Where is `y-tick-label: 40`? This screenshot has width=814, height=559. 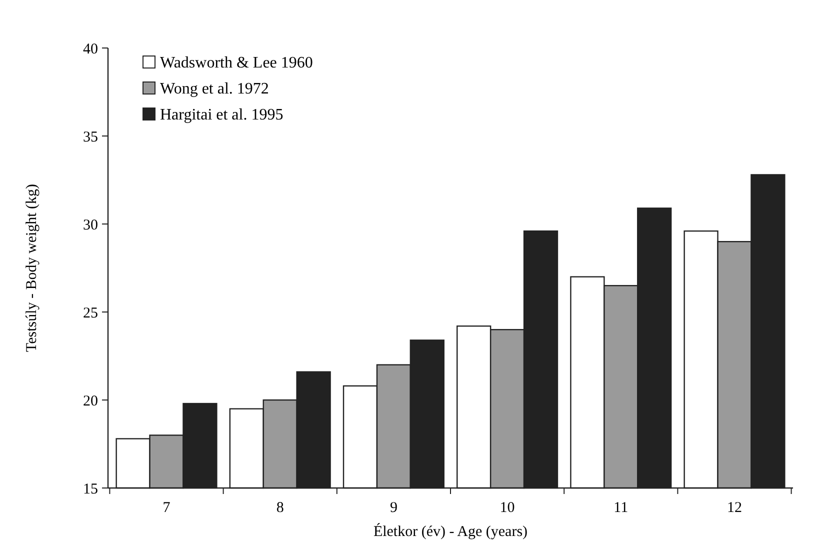 y-tick-label: 40 is located at coordinates (90, 49).